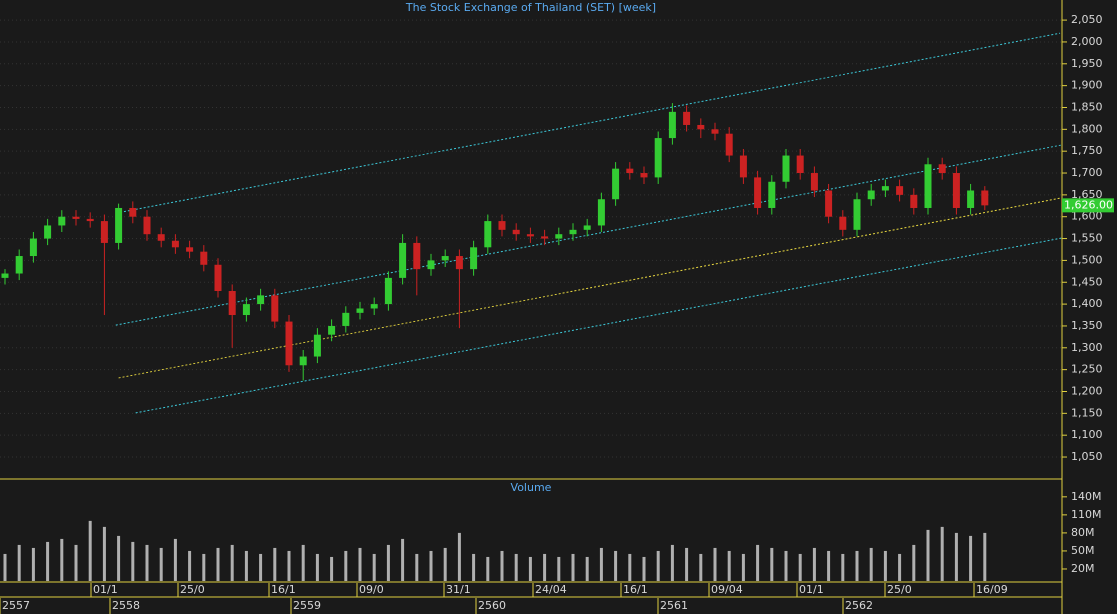 This screenshot has width=1117, height=614. Describe the element at coordinates (307, 605) in the screenshot. I see `year-label: 2559` at that location.